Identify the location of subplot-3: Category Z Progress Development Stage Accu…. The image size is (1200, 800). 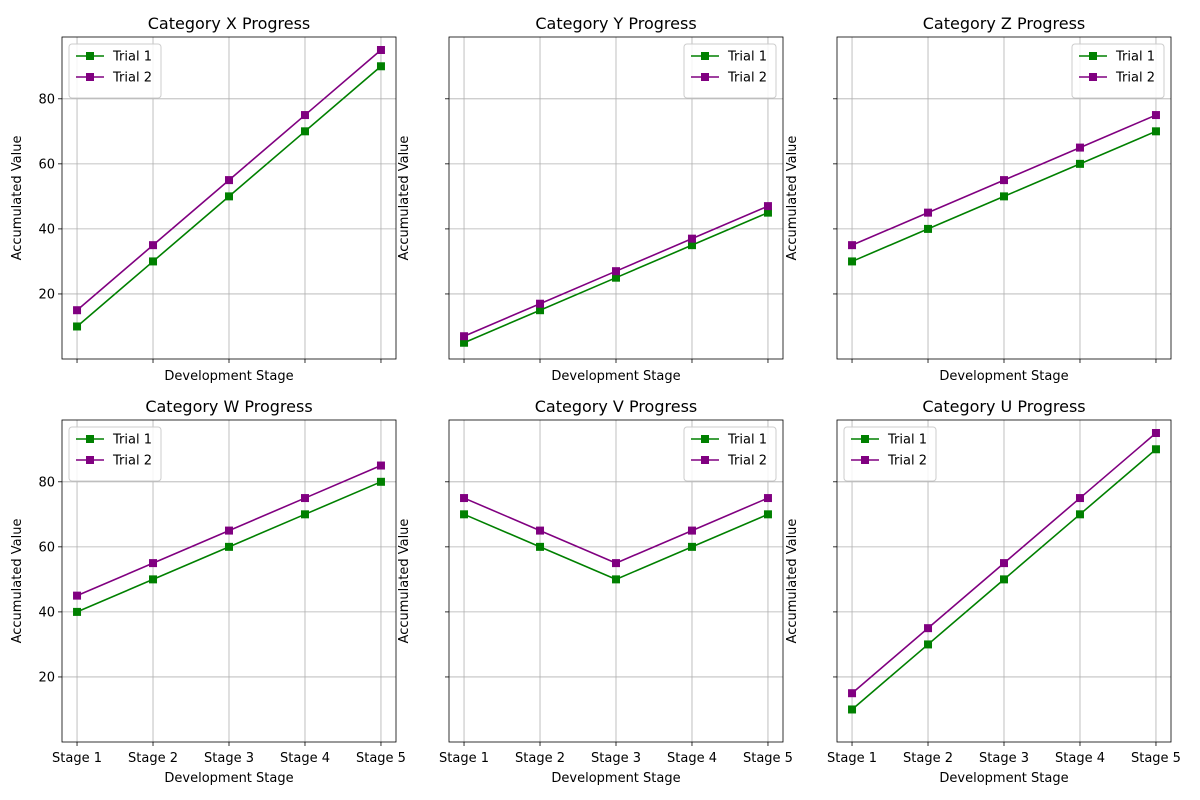
(978, 199).